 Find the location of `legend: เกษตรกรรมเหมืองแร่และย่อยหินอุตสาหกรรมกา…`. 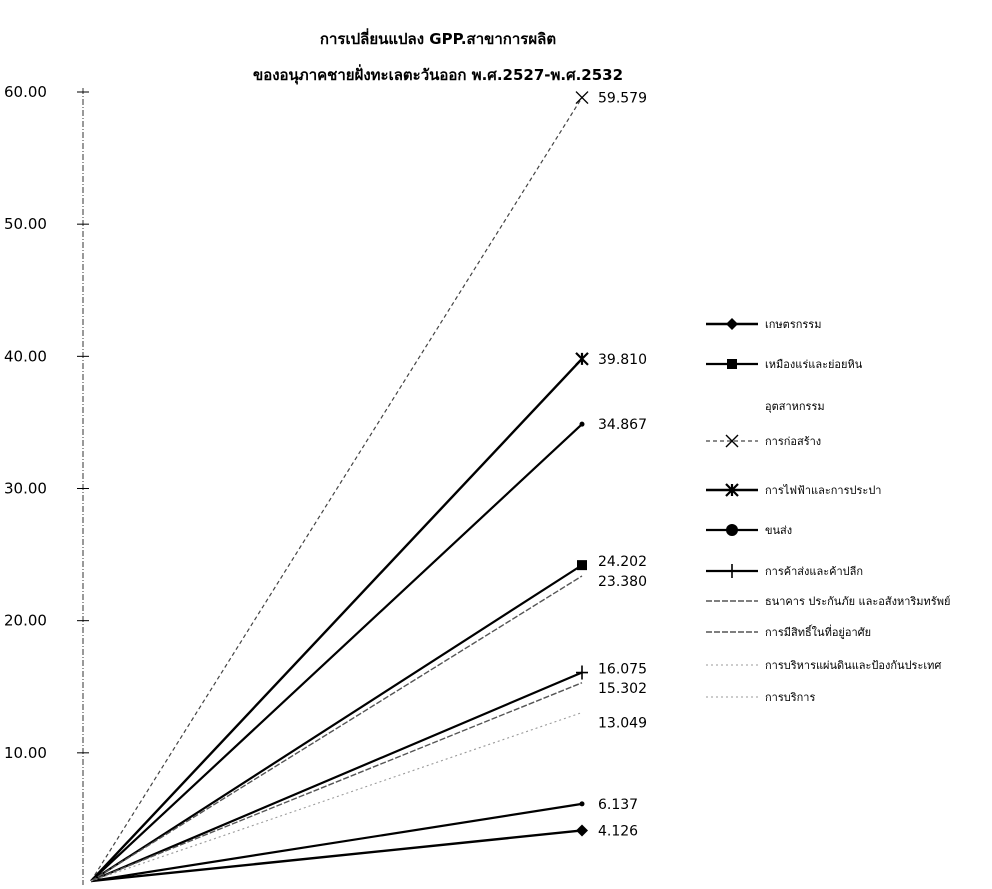

legend: เกษตรกรรมเหมืองแร่และย่อยหินอุตสาหกรรมกา… is located at coordinates (828, 511).